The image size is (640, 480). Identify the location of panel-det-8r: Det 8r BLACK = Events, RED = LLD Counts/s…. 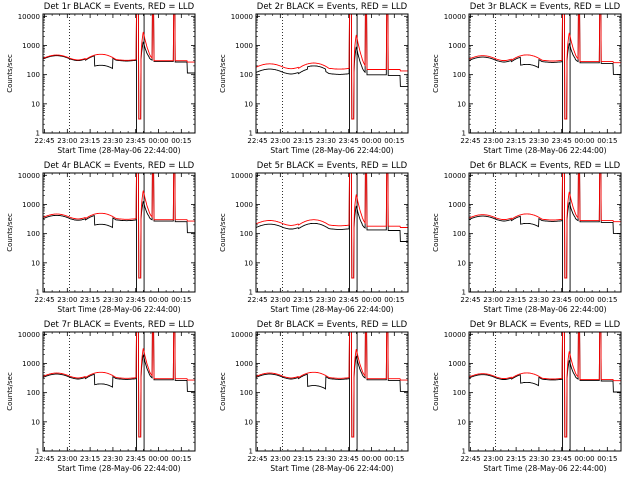
(314, 396).